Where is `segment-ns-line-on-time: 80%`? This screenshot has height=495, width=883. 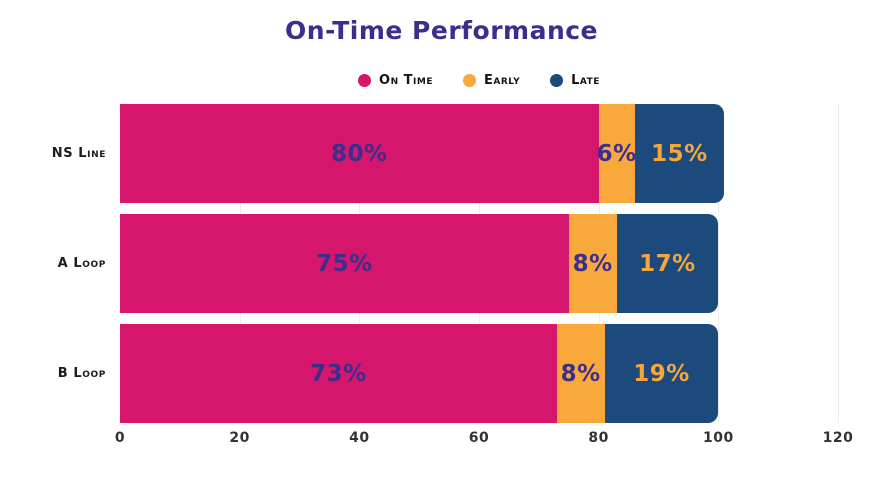 segment-ns-line-on-time: 80% is located at coordinates (359, 153).